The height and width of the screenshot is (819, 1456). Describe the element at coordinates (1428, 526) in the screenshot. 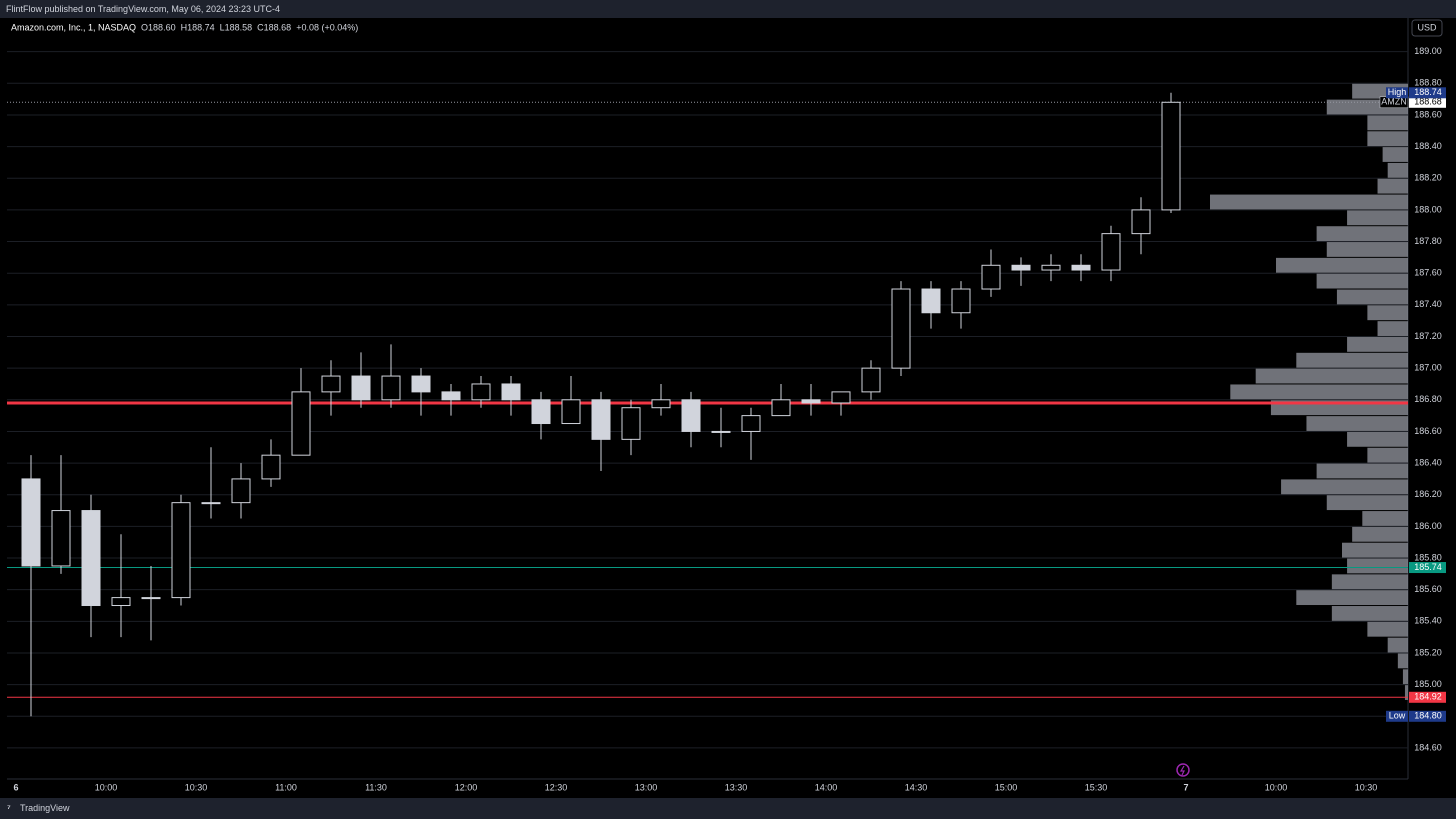

I see `y-tick-label: 186.00` at that location.